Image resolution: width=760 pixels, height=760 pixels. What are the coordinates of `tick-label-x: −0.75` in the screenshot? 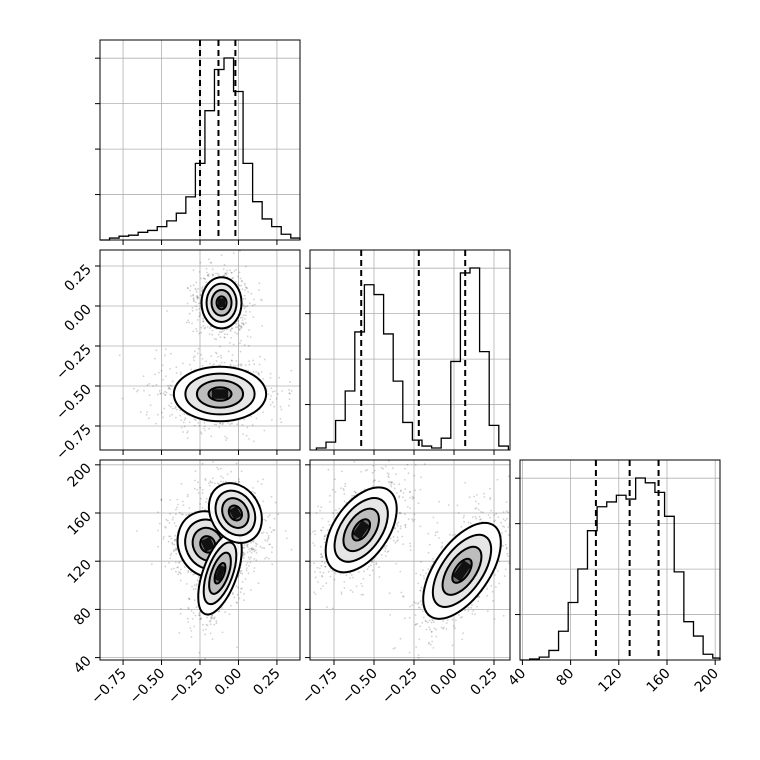 It's located at (109, 687).